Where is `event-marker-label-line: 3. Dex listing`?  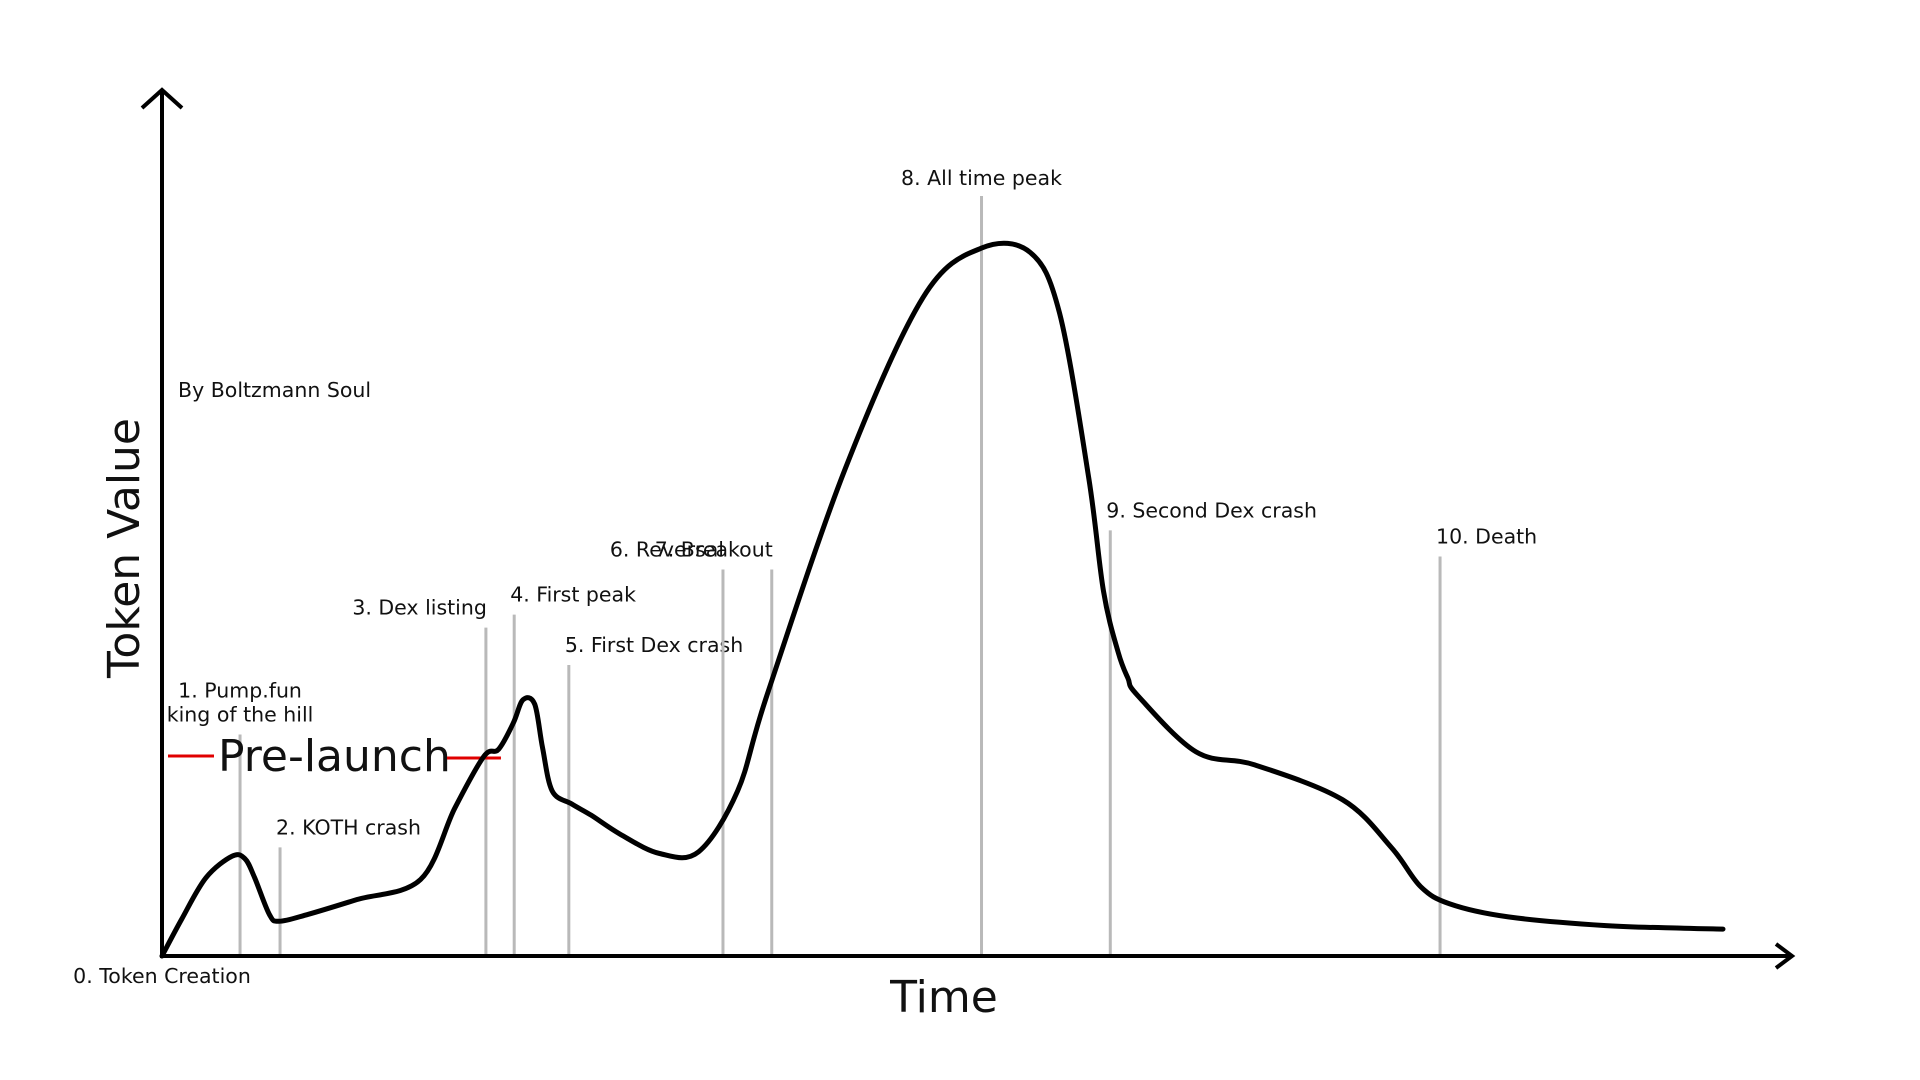 event-marker-label-line: 3. Dex listing is located at coordinates (419, 608).